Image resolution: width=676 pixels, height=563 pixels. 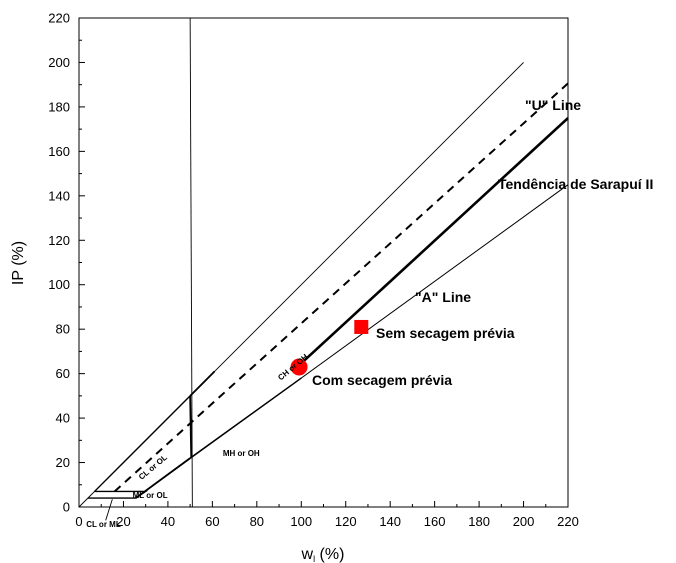 I want to click on zone-label-mh-or-oh: MH or OH, so click(x=241, y=453).